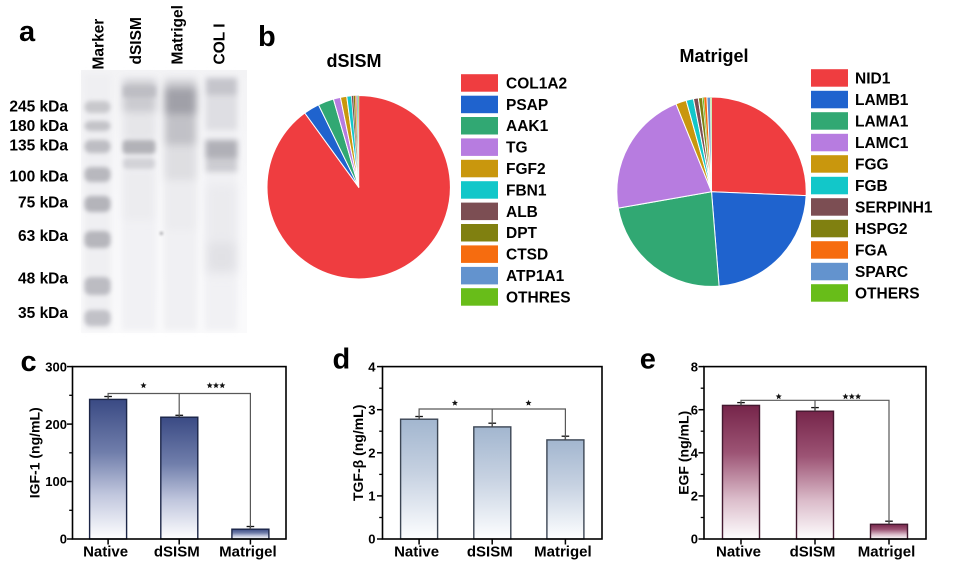  I want to click on svg-text: 200, so click(56, 424).